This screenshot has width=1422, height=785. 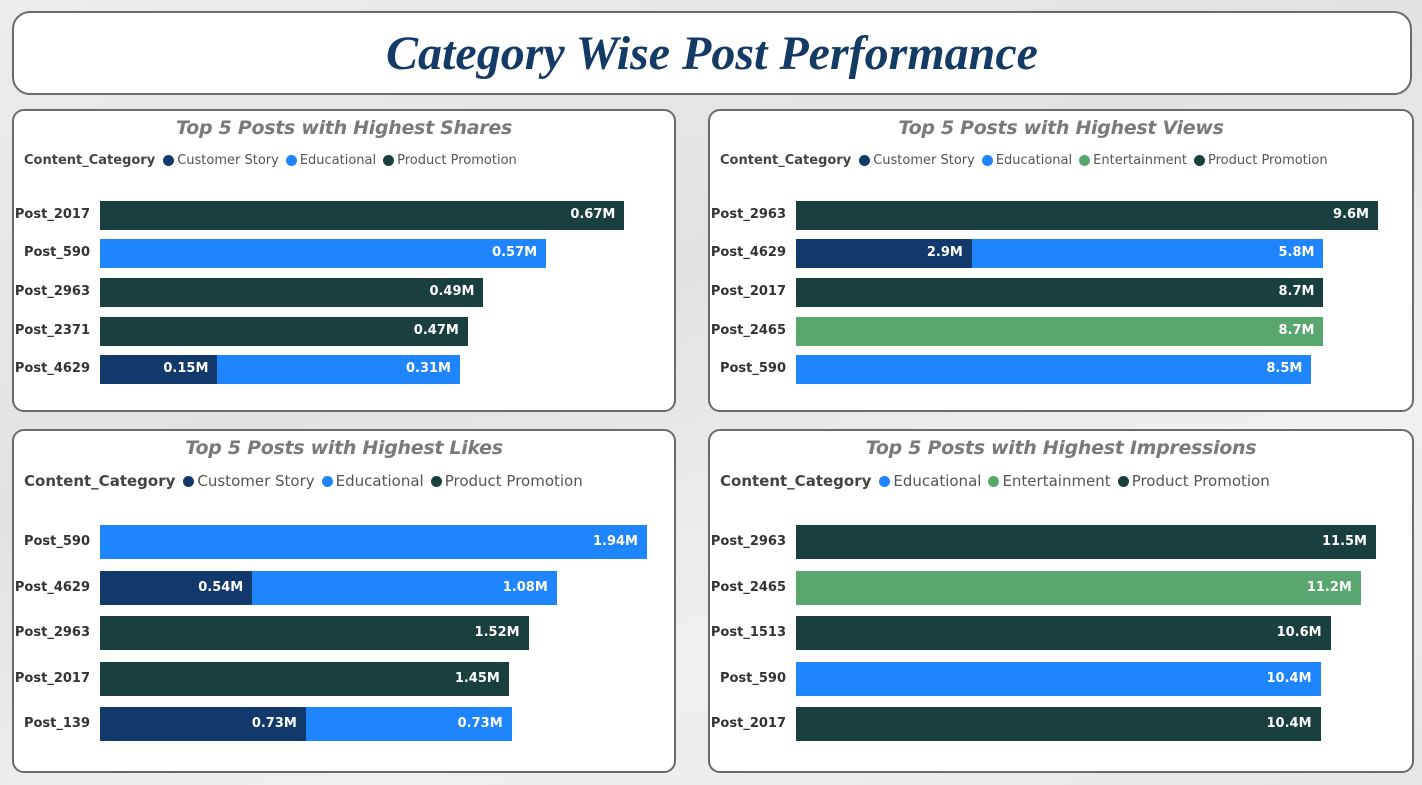 I want to click on chart-title: Top 5 Posts with Highest Likes, so click(x=344, y=448).